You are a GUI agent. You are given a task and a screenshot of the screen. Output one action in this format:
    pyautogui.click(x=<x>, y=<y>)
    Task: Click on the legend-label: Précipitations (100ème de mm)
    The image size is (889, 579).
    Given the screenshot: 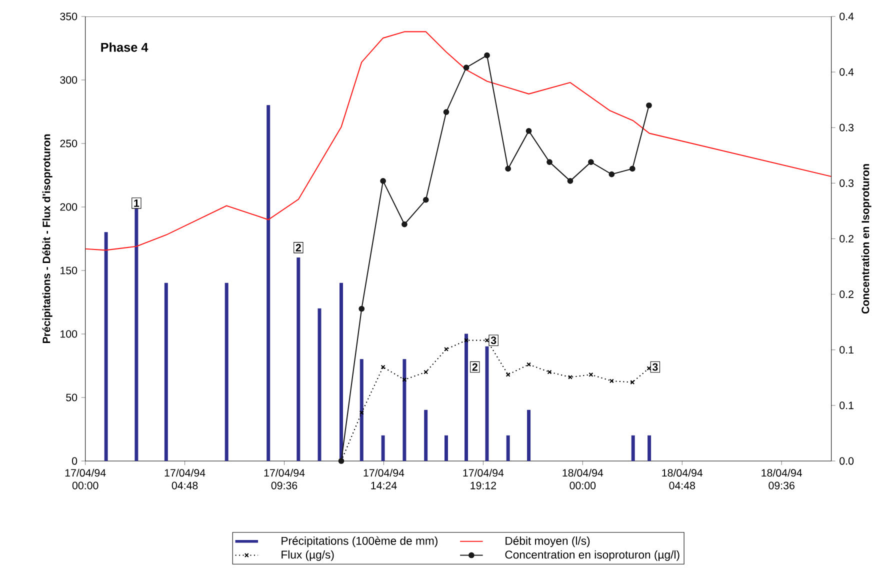 What is the action you would take?
    pyautogui.click(x=360, y=542)
    